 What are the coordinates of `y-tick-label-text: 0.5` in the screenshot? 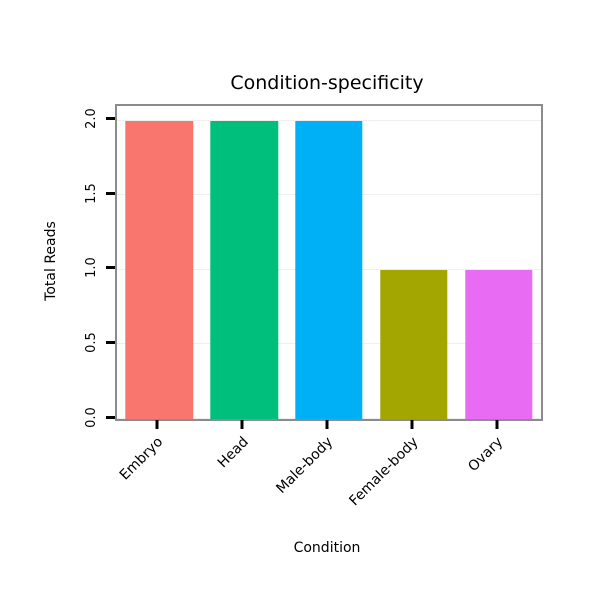 It's located at (91, 342).